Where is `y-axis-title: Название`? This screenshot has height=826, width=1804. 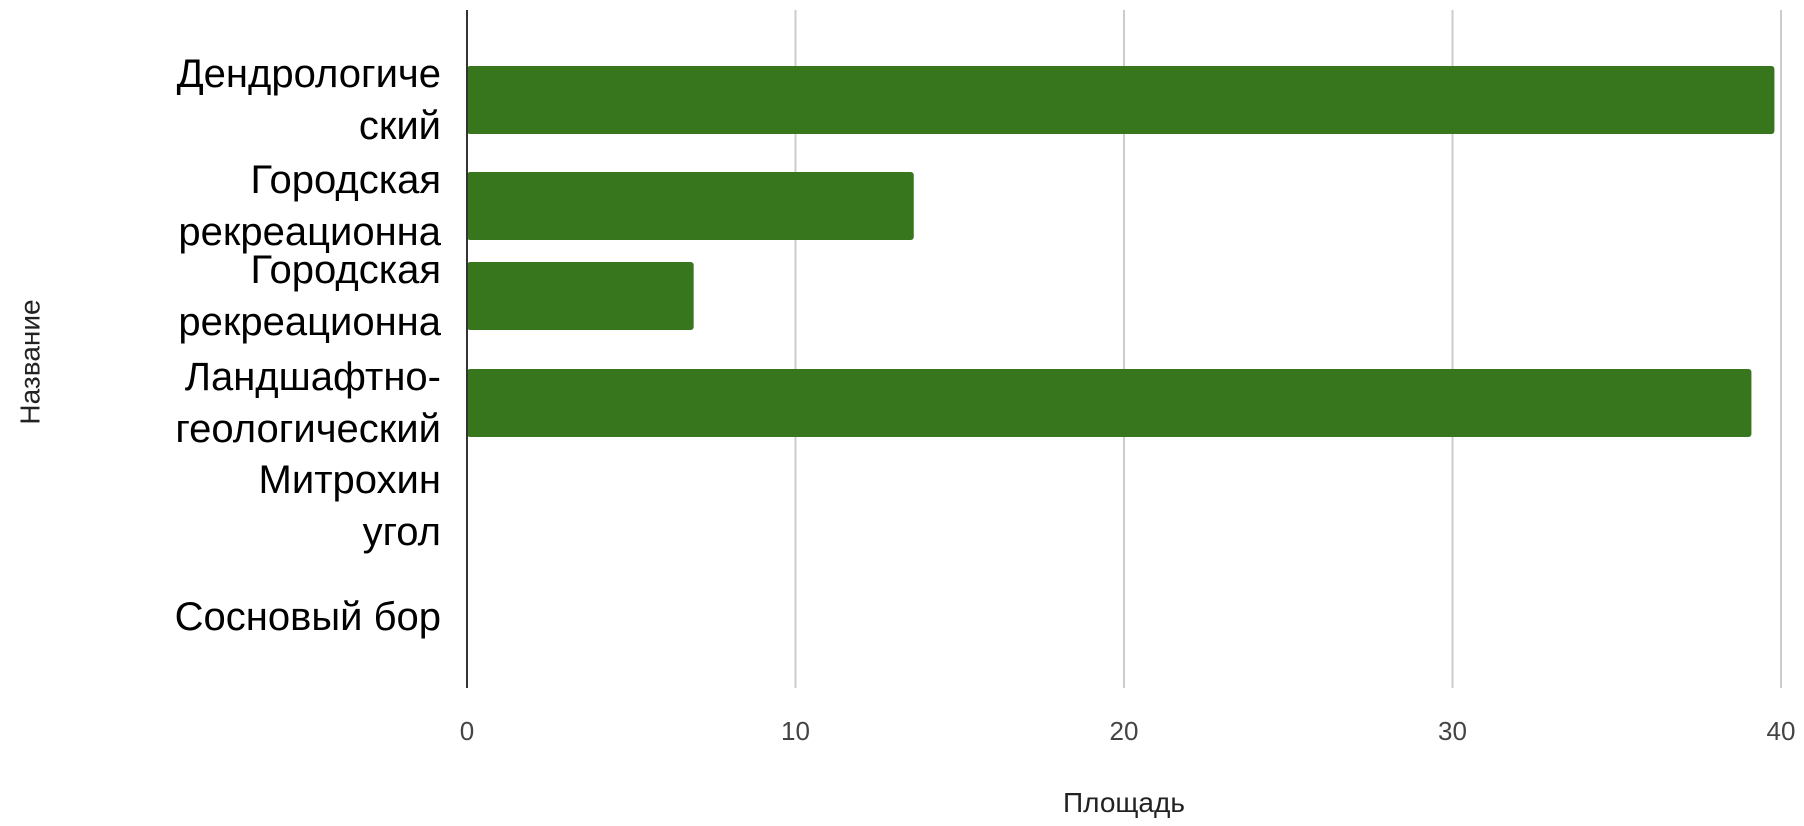
y-axis-title: Название is located at coordinates (30, 361).